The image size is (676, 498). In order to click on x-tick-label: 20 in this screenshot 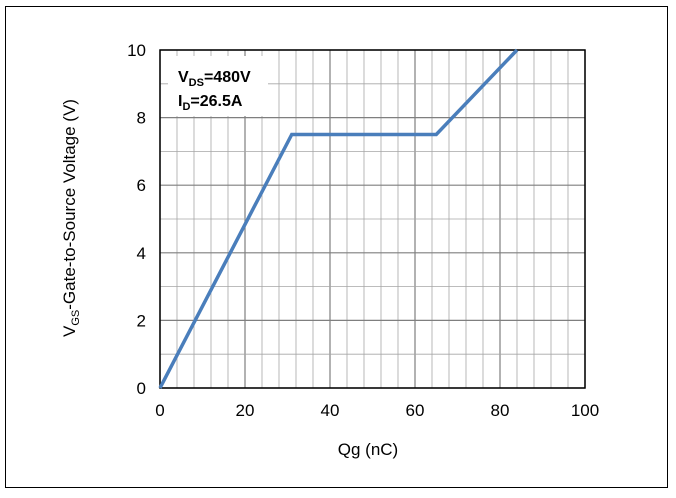, I will do `click(245, 410)`.